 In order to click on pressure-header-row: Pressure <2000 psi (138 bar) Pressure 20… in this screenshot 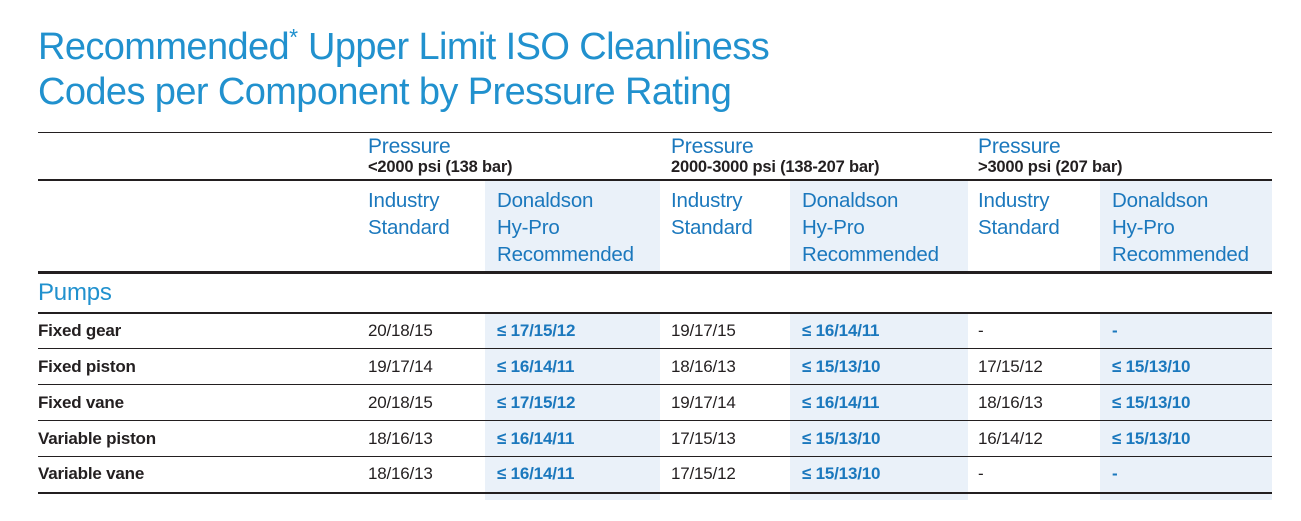, I will do `click(655, 156)`.